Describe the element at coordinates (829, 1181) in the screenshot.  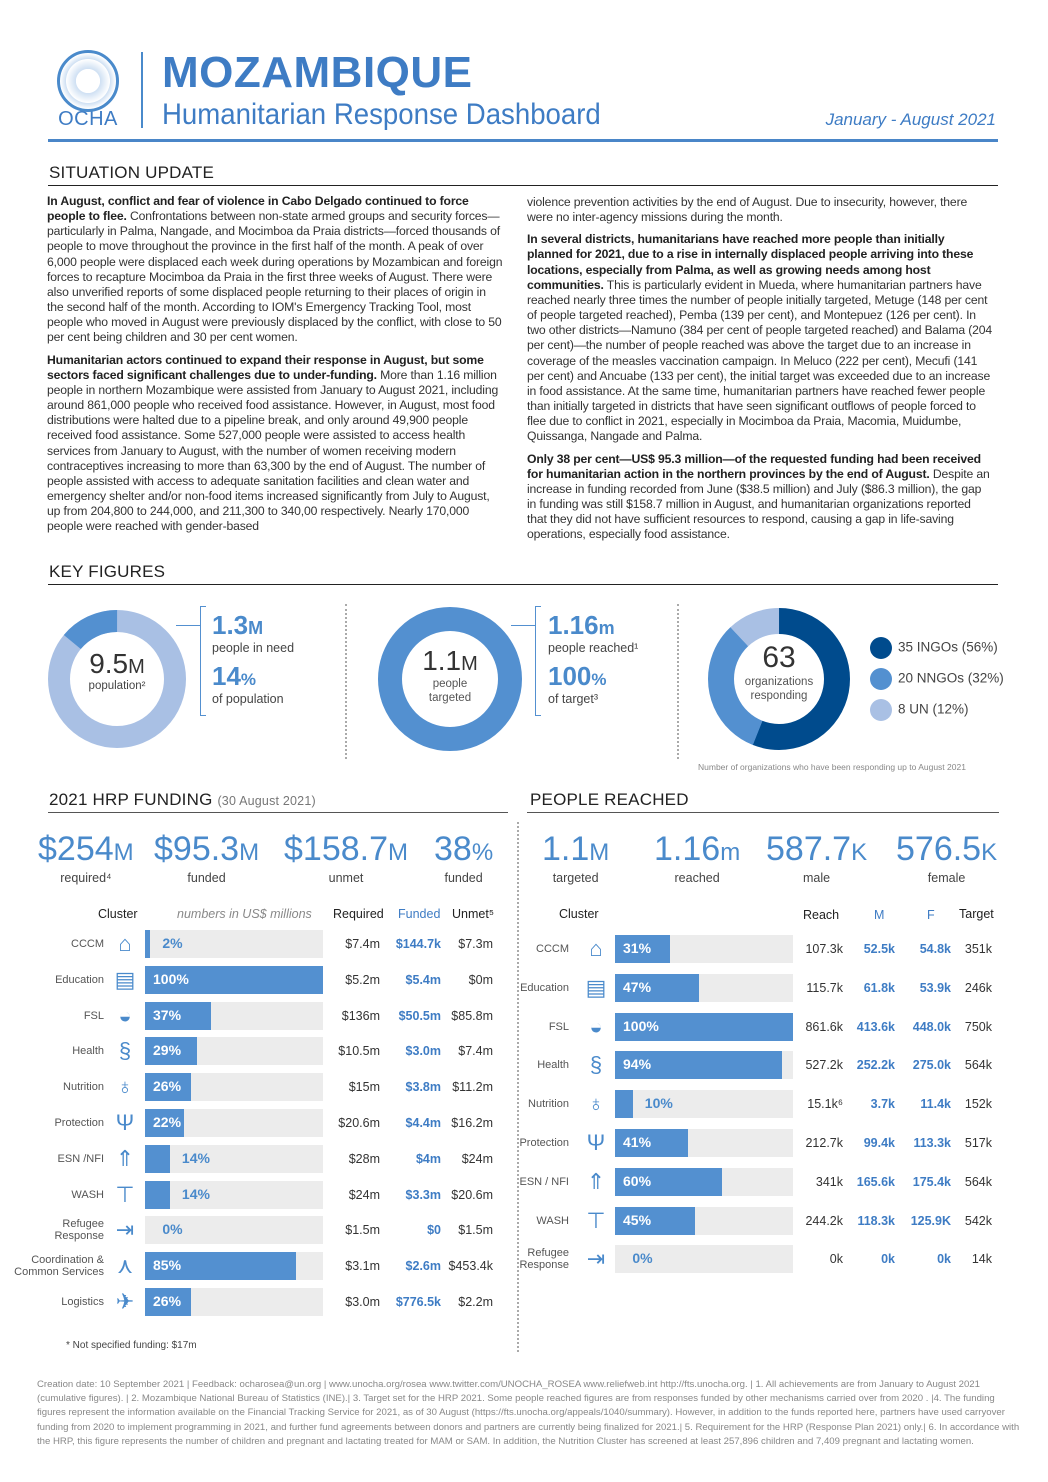
I see `reach-value: 341k` at that location.